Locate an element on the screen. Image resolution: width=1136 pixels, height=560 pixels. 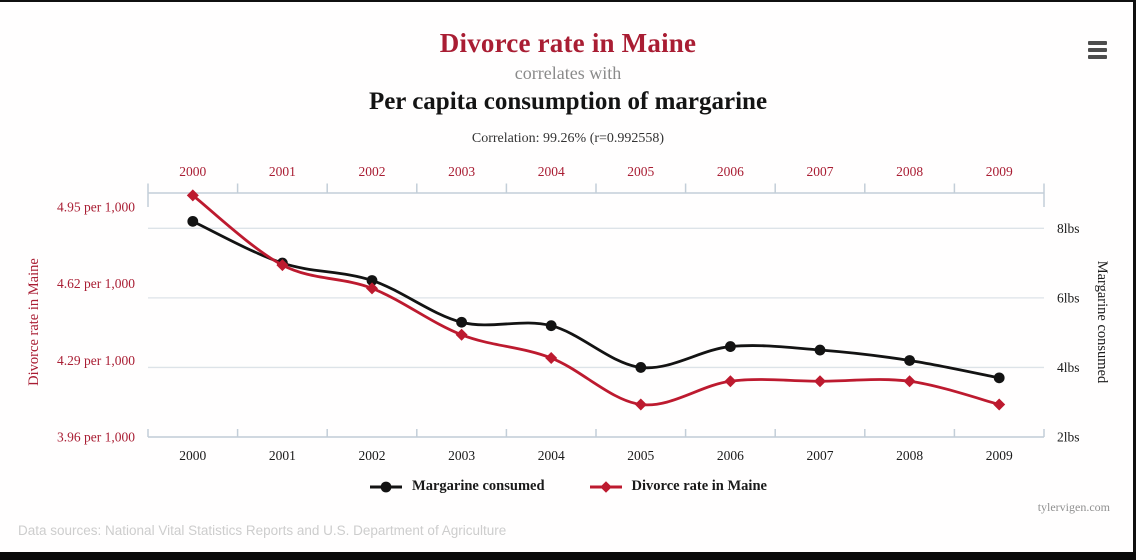
svg-text: 2lbs is located at coordinates (1068, 437).